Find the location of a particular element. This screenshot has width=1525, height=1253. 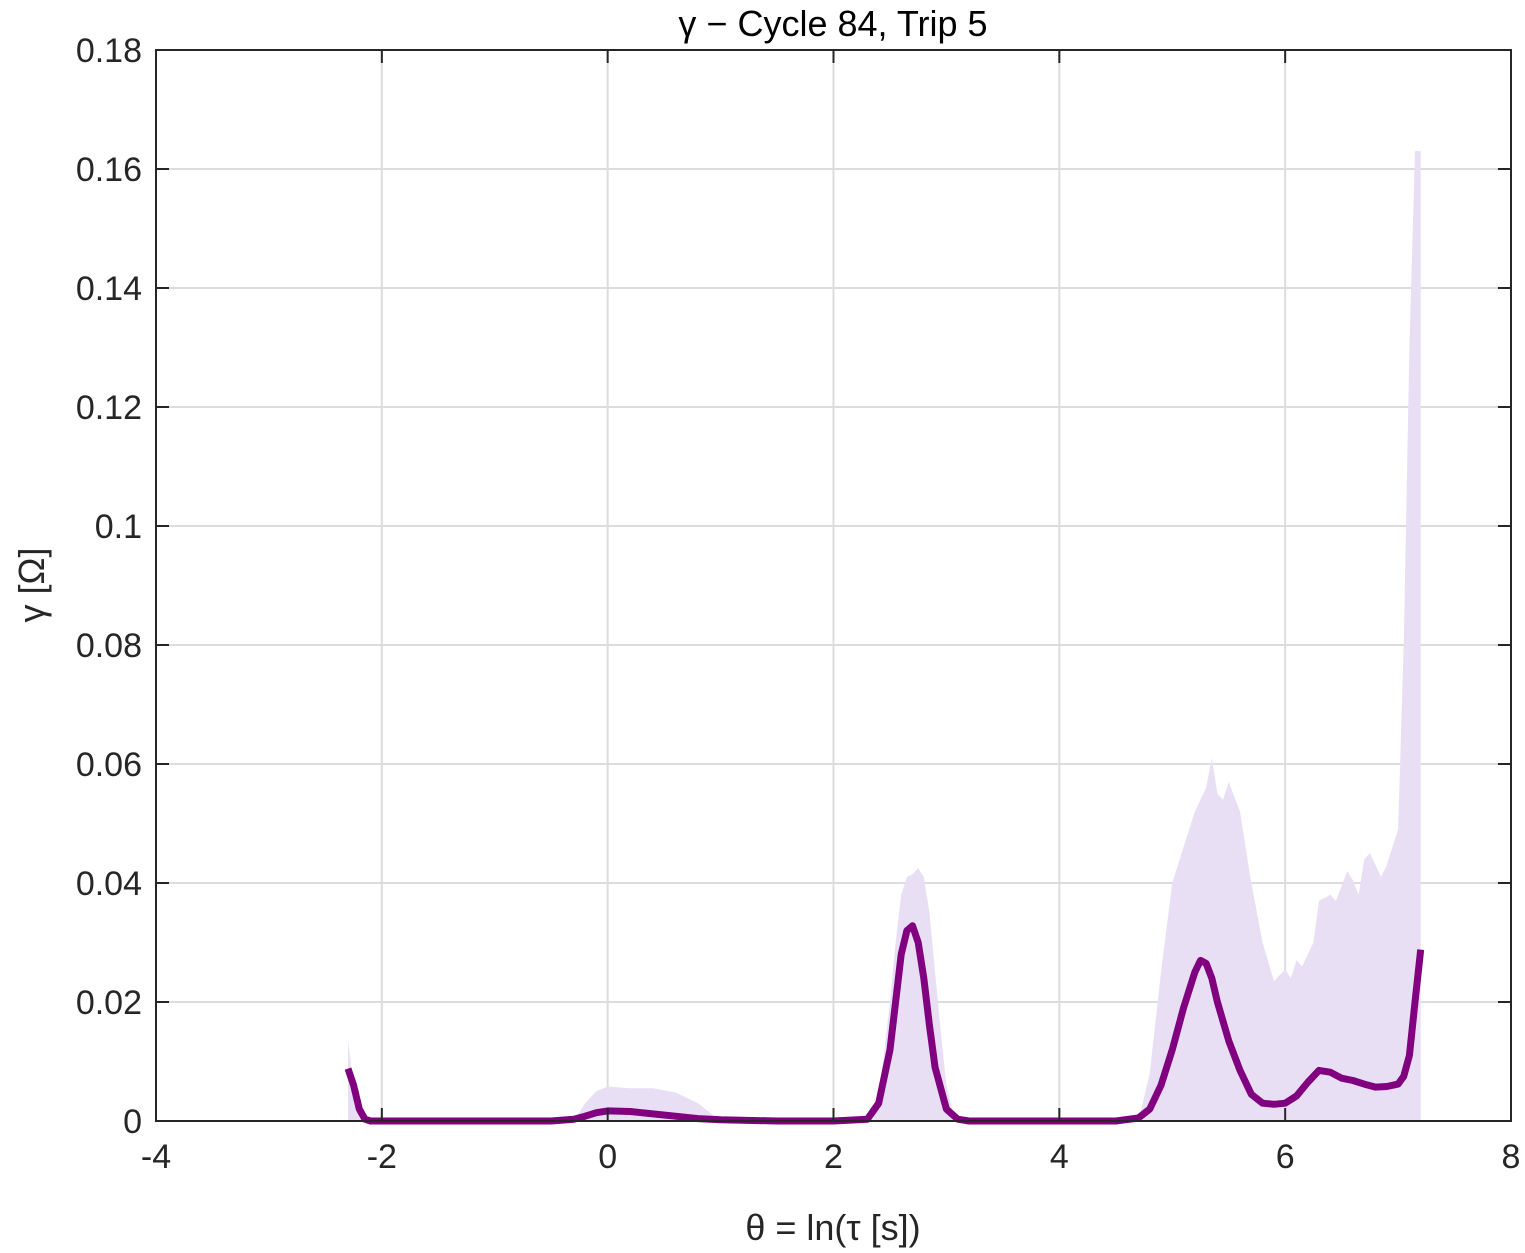

x-tick-label: 2 is located at coordinates (833, 1157).